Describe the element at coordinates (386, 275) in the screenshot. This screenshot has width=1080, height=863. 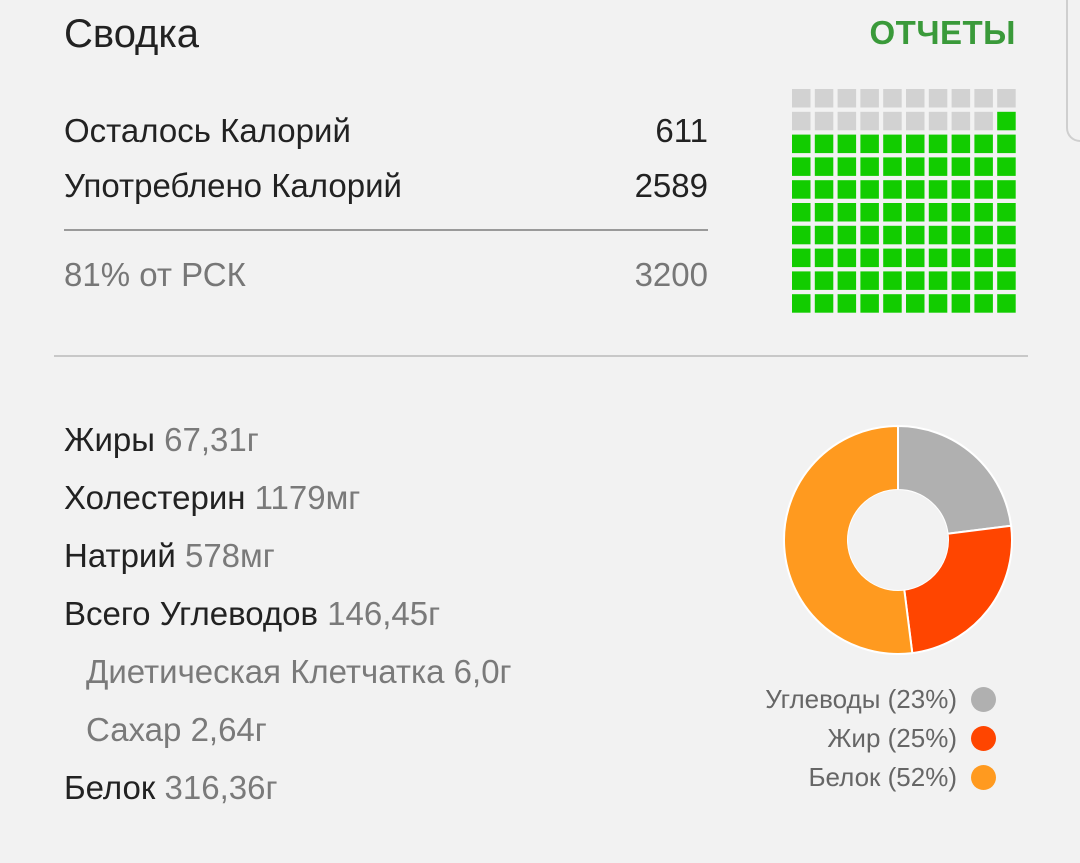
I see `calorie-goal-row: 81% от РСК 3200` at that location.